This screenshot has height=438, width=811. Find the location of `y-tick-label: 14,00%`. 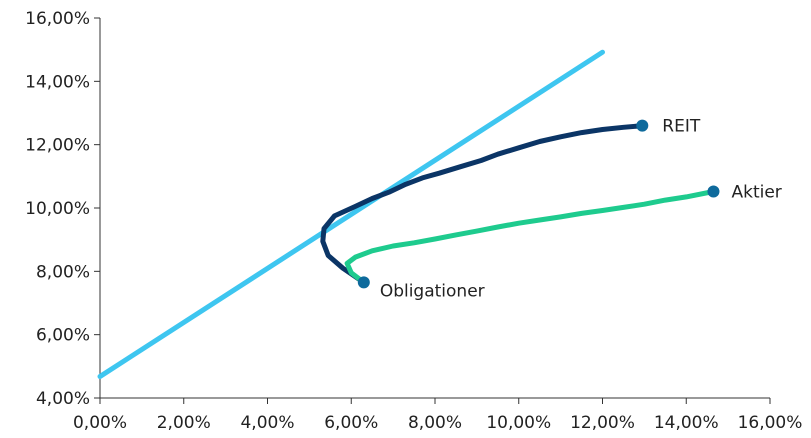

y-tick-label: 14,00% is located at coordinates (57, 82).